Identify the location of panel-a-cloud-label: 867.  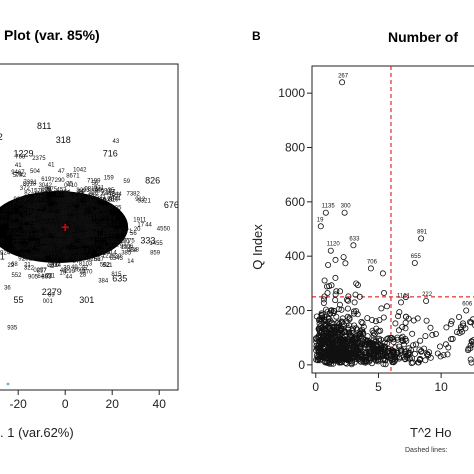
(65, 232).